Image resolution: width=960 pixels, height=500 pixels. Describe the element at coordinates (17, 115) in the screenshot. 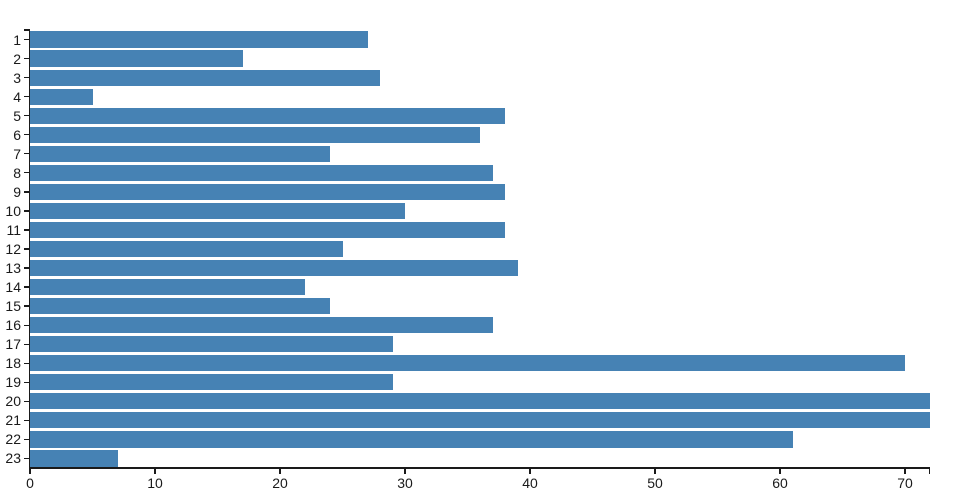

I see `y-tick-label: 5` at that location.